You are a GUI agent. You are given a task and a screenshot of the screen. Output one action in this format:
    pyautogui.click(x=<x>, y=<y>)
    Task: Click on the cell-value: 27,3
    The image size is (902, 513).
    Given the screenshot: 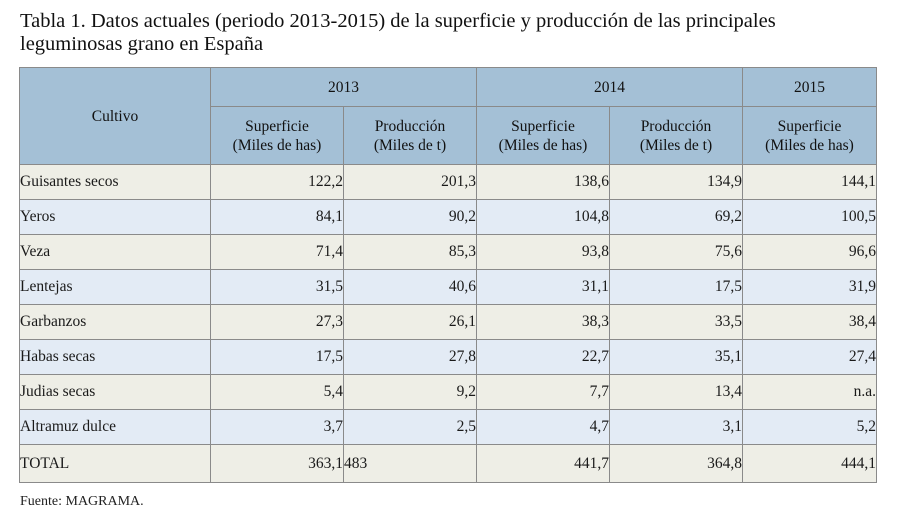 What is the action you would take?
    pyautogui.click(x=277, y=322)
    